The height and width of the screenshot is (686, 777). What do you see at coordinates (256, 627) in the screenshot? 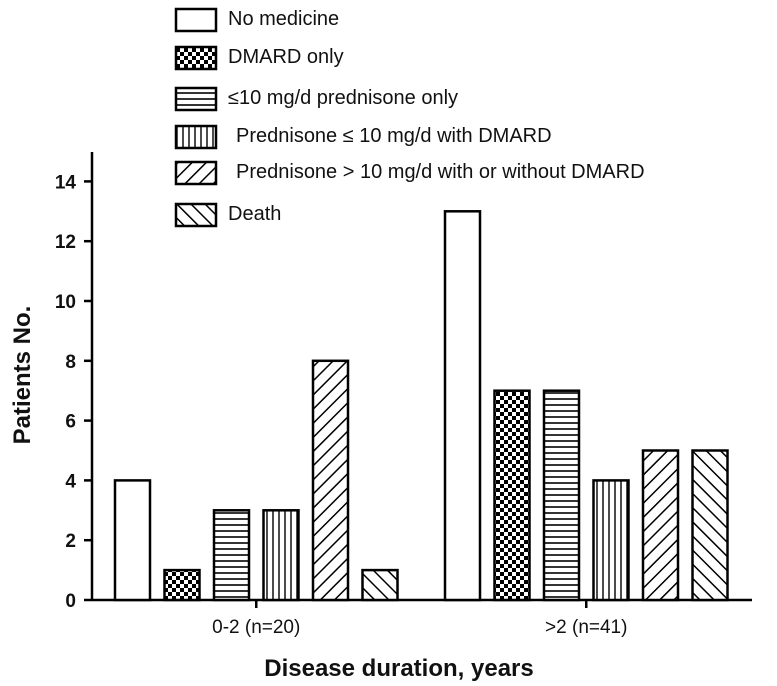
I see `x-tick-label: 0-2 (n=20)` at bounding box center [256, 627].